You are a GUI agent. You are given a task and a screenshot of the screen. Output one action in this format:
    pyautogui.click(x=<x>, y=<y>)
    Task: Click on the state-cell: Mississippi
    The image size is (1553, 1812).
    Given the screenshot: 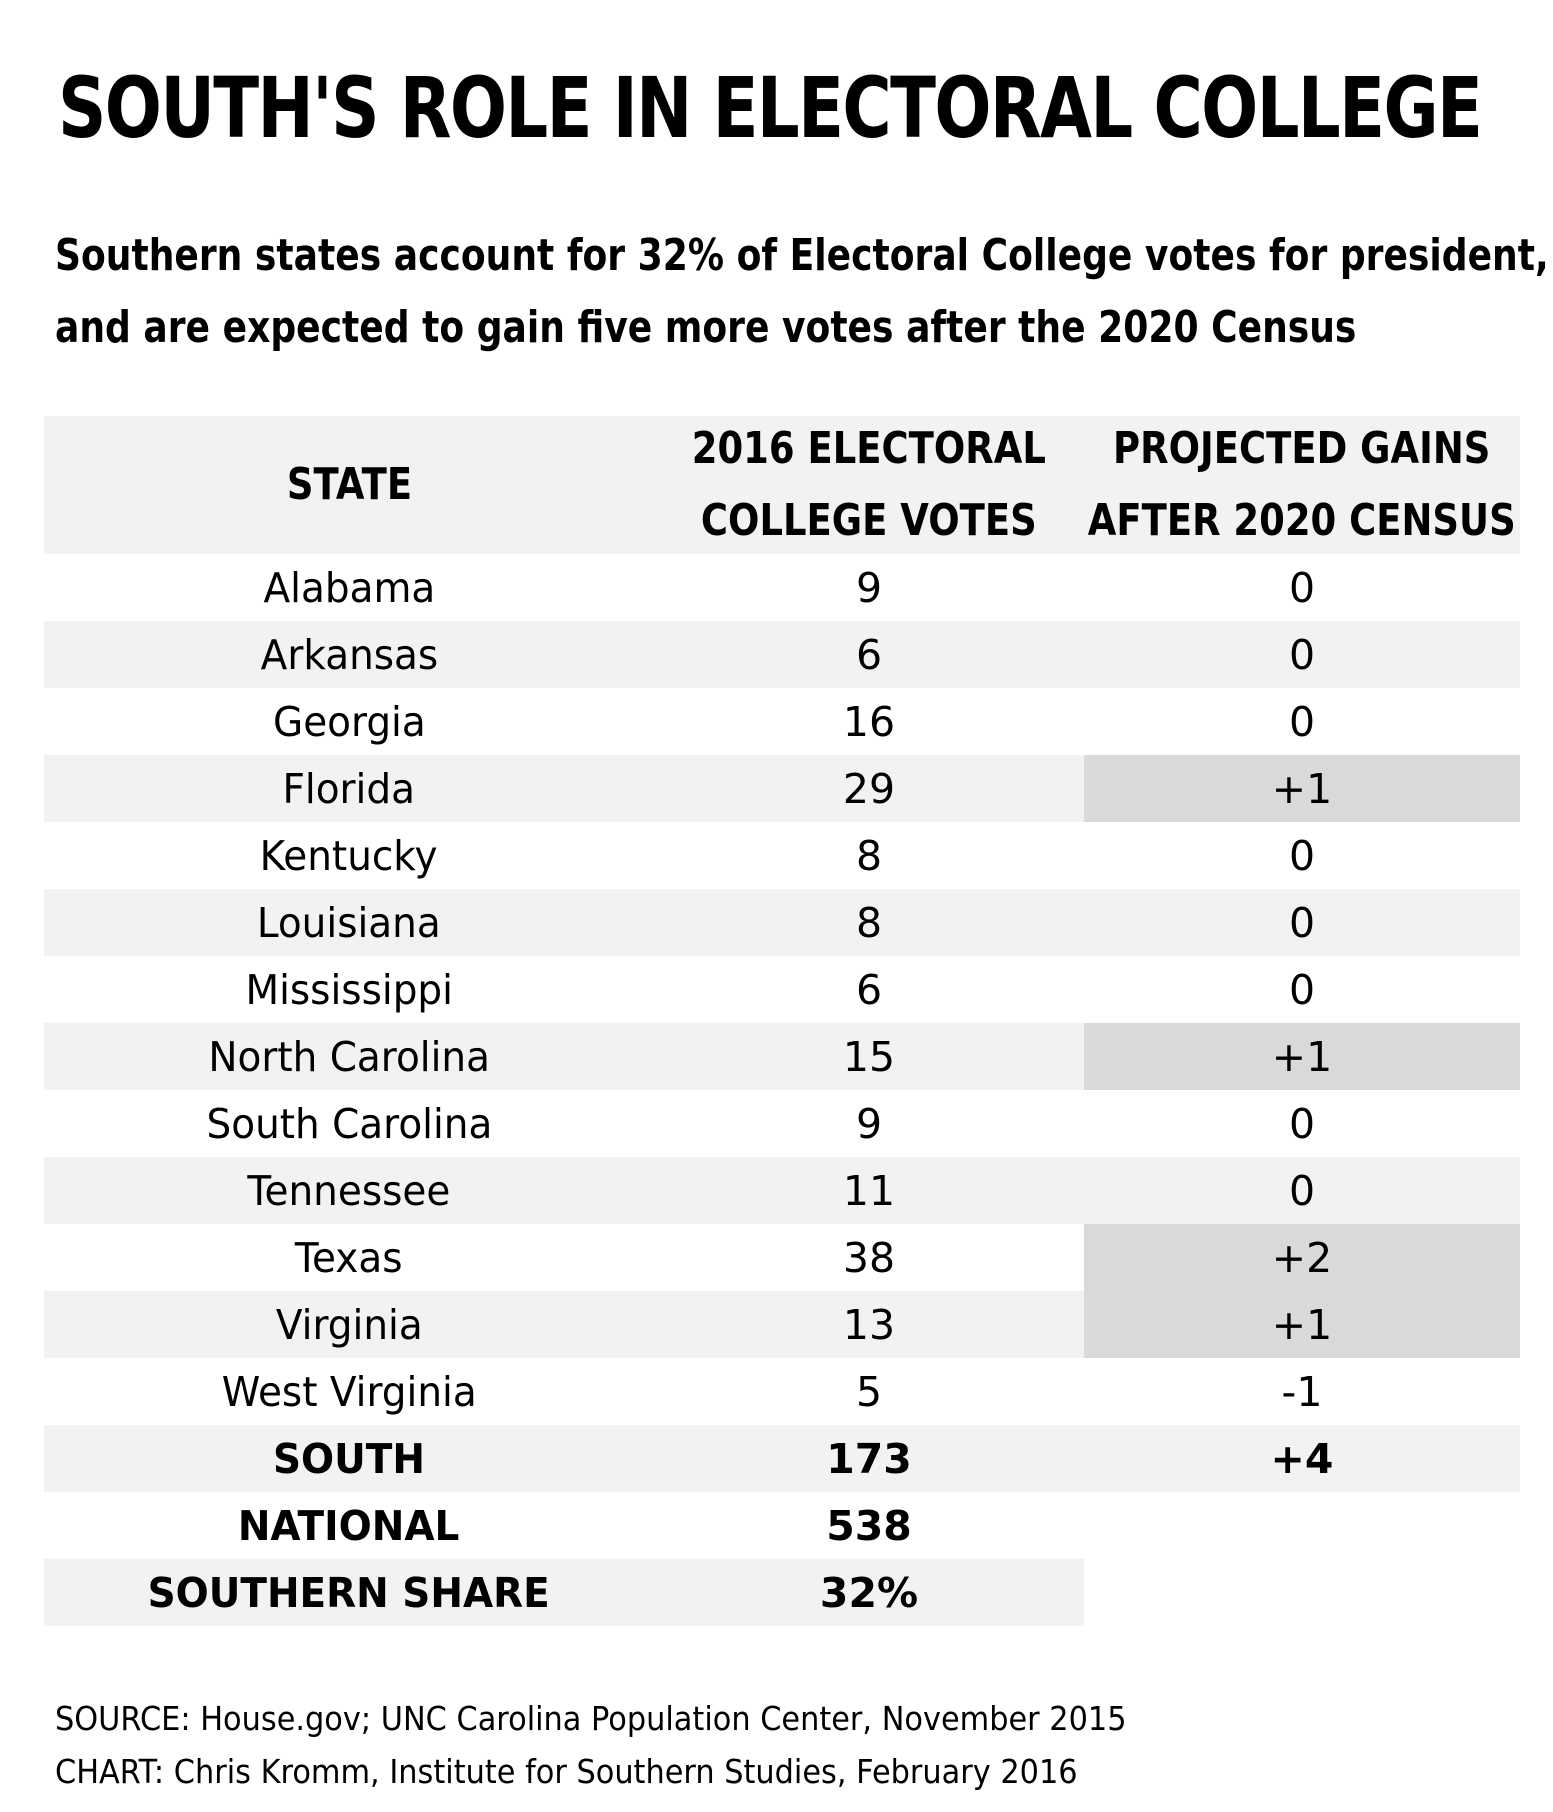 What is the action you would take?
    pyautogui.click(x=349, y=989)
    